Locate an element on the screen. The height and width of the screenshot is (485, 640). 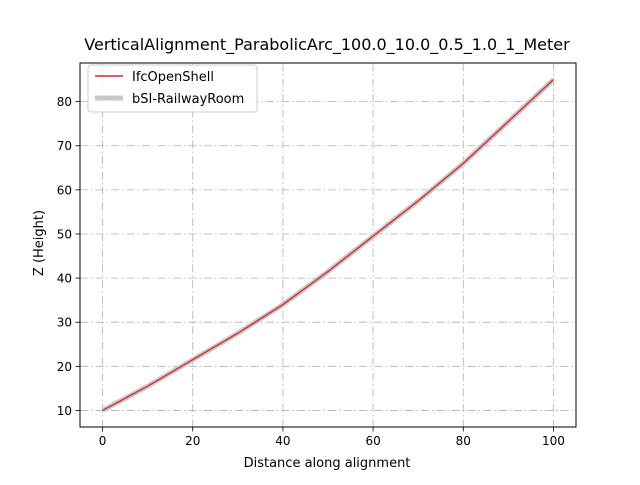
x-tick-label: 80 is located at coordinates (463, 441).